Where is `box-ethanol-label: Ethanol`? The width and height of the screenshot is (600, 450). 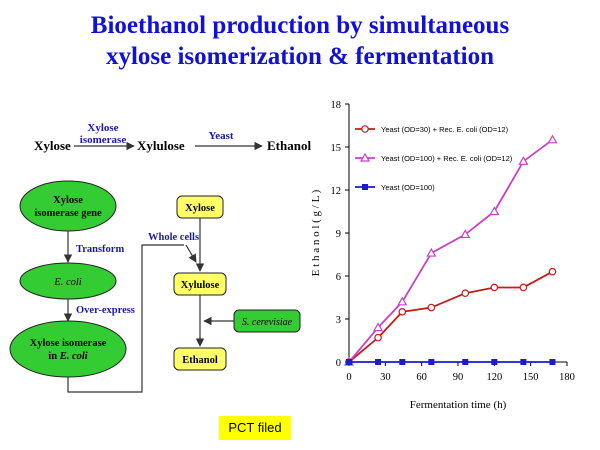
box-ethanol-label: Ethanol is located at coordinates (200, 360).